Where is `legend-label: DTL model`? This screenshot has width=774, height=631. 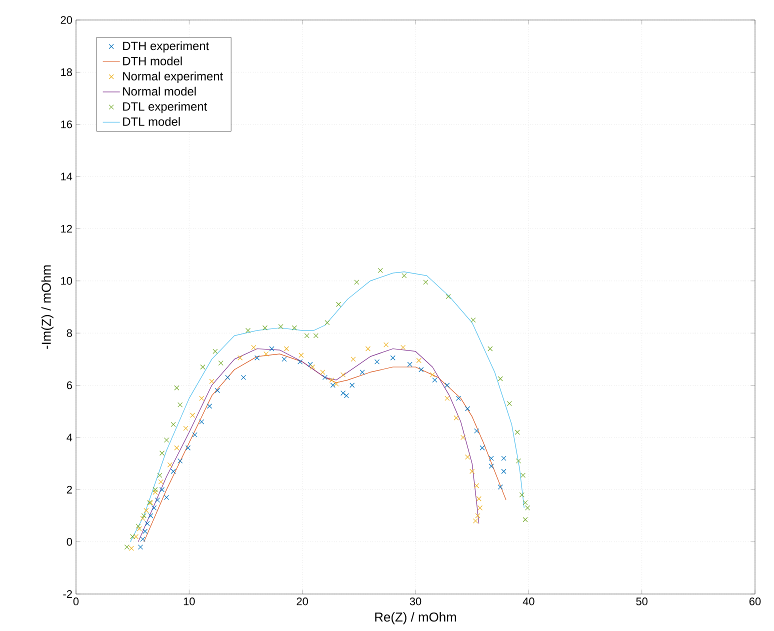 legend-label: DTL model is located at coordinates (151, 121).